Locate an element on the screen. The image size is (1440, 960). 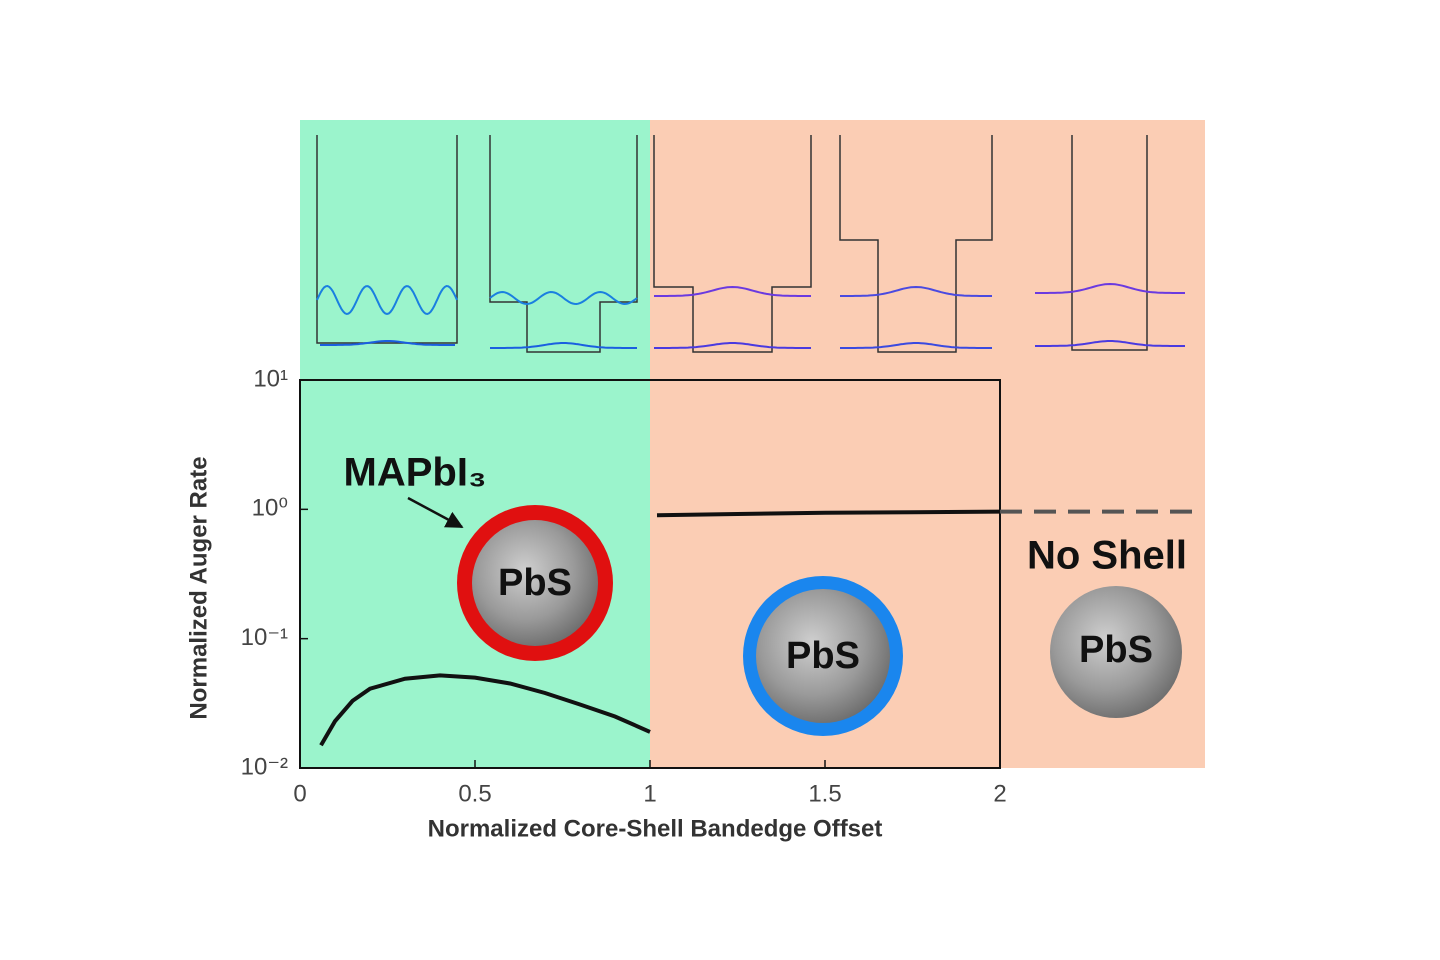
y-tick-label: 10¹ is located at coordinates (270, 378).